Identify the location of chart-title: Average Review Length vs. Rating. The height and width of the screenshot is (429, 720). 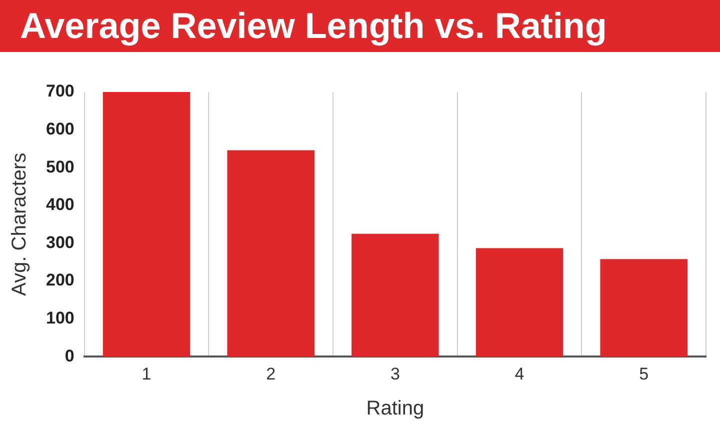
(360, 26).